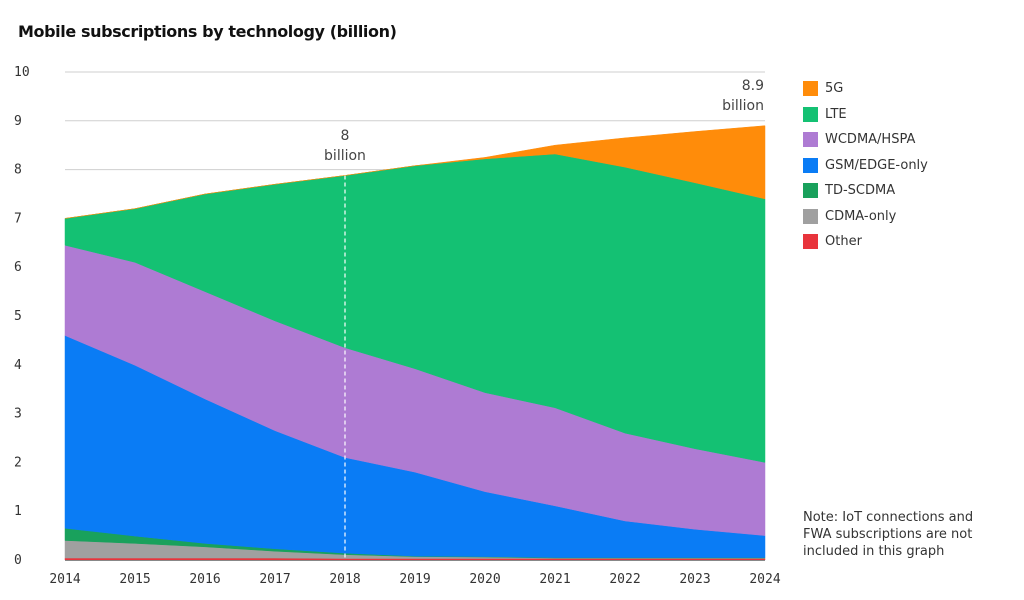  What do you see at coordinates (18, 511) in the screenshot?
I see `y-tick-label: 1` at bounding box center [18, 511].